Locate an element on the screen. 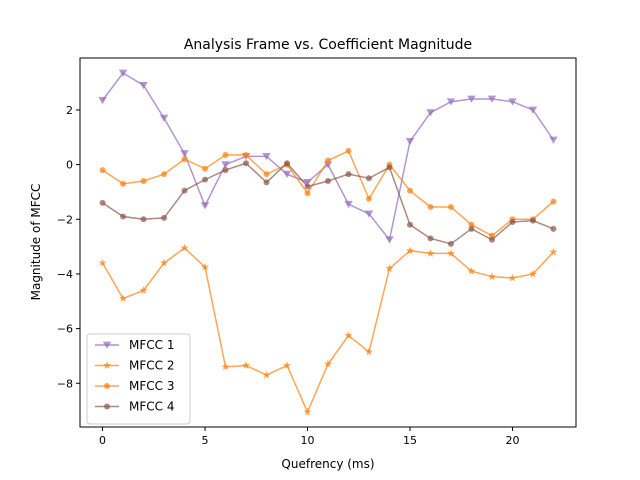 Image resolution: width=640 pixels, height=480 pixels. legend: MFCC 1 MFCC 2 MFCC 3 MFCC 4 is located at coordinates (138, 379).